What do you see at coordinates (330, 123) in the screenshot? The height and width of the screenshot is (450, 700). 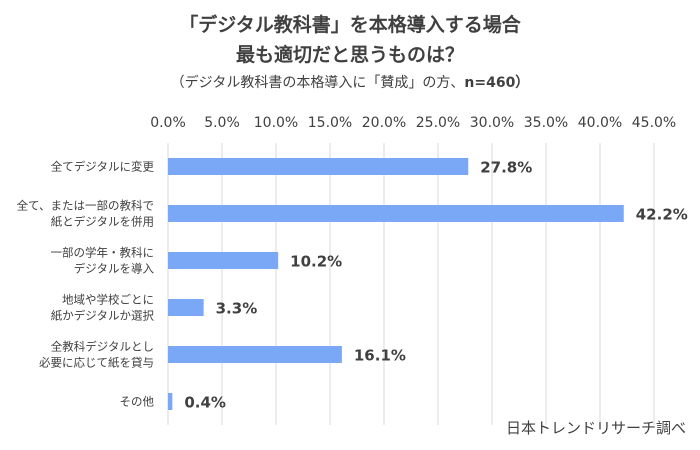 I see `x-tick-label: 15.0%` at bounding box center [330, 123].